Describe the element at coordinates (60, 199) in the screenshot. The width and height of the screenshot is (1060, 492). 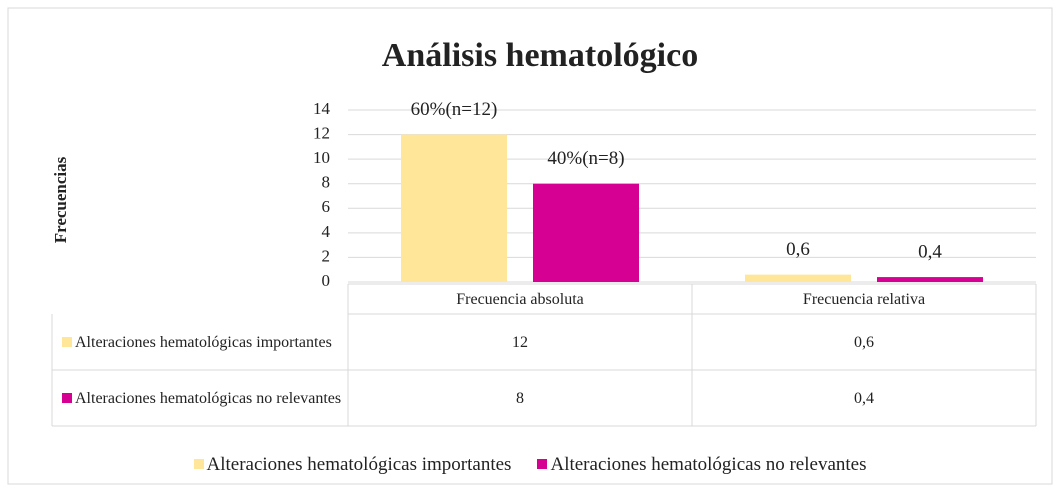
I see `y-axis-label: Frecuencias` at that location.